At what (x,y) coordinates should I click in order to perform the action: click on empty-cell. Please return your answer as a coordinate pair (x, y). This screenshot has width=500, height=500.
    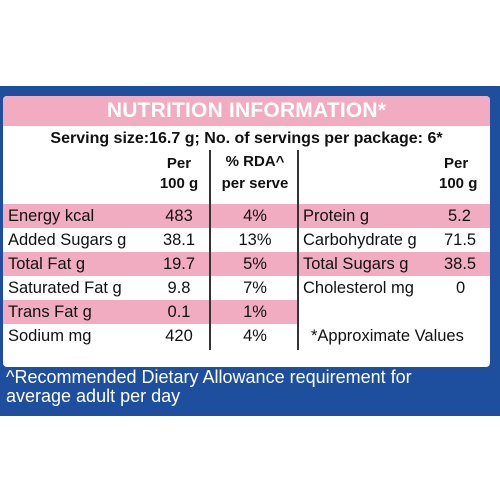
    Looking at the image, I should click on (394, 312).